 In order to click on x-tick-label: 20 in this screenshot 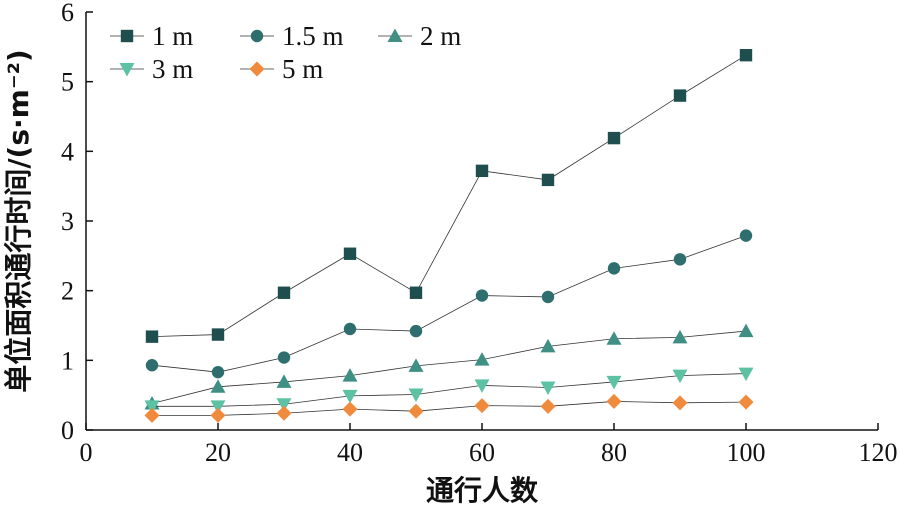, I will do `click(218, 452)`.